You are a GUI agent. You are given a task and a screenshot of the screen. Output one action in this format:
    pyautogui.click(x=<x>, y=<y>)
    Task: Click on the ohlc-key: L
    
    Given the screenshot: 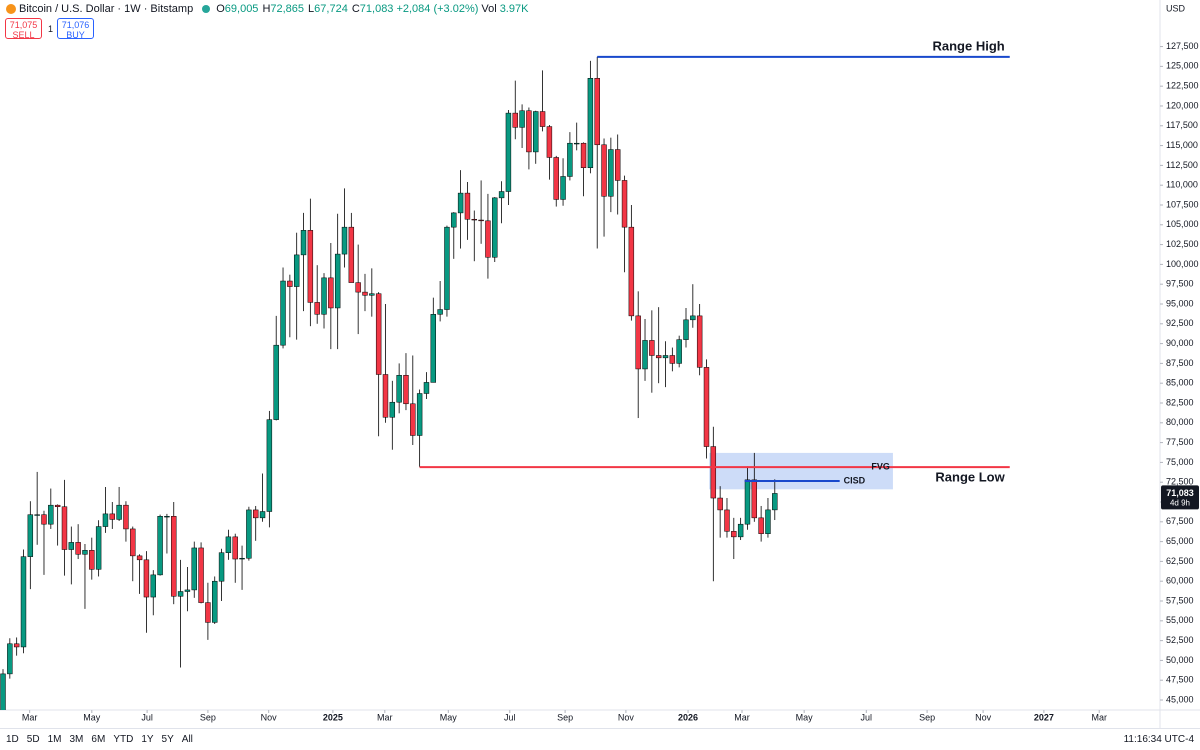 What is the action you would take?
    pyautogui.click(x=311, y=9)
    